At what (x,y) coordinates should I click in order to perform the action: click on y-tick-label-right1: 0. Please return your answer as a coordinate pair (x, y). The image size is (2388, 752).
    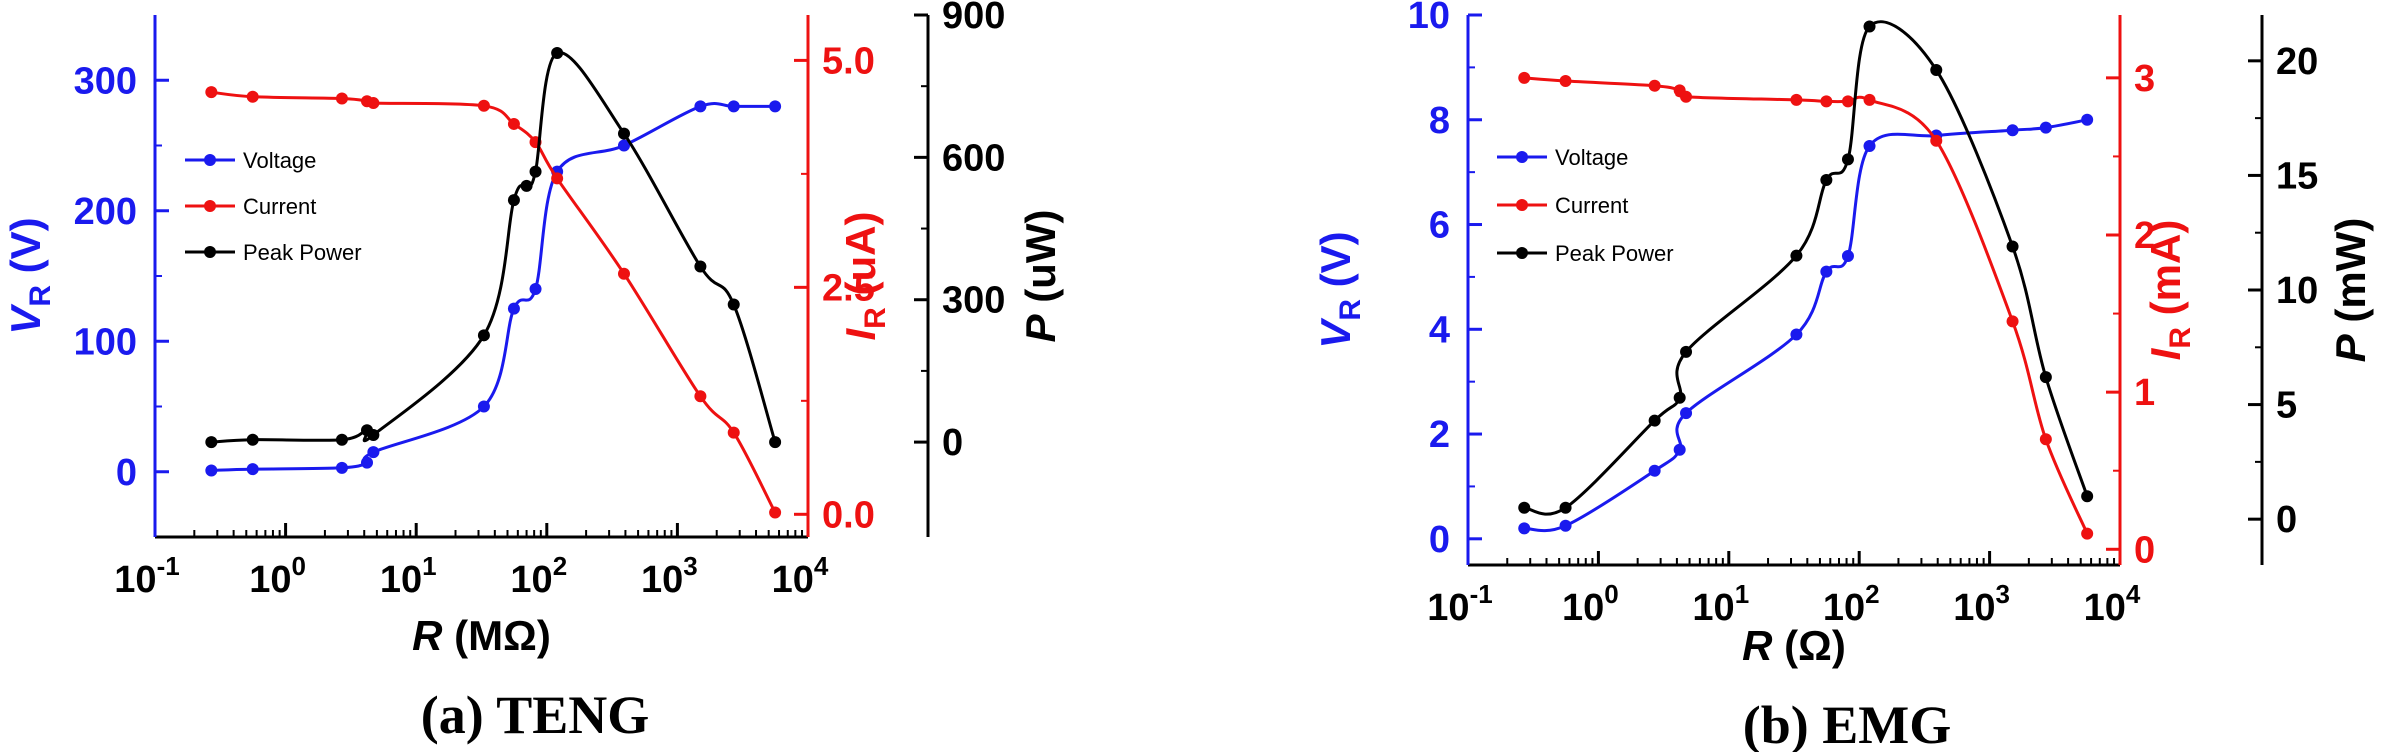
    Looking at the image, I should click on (2144, 550).